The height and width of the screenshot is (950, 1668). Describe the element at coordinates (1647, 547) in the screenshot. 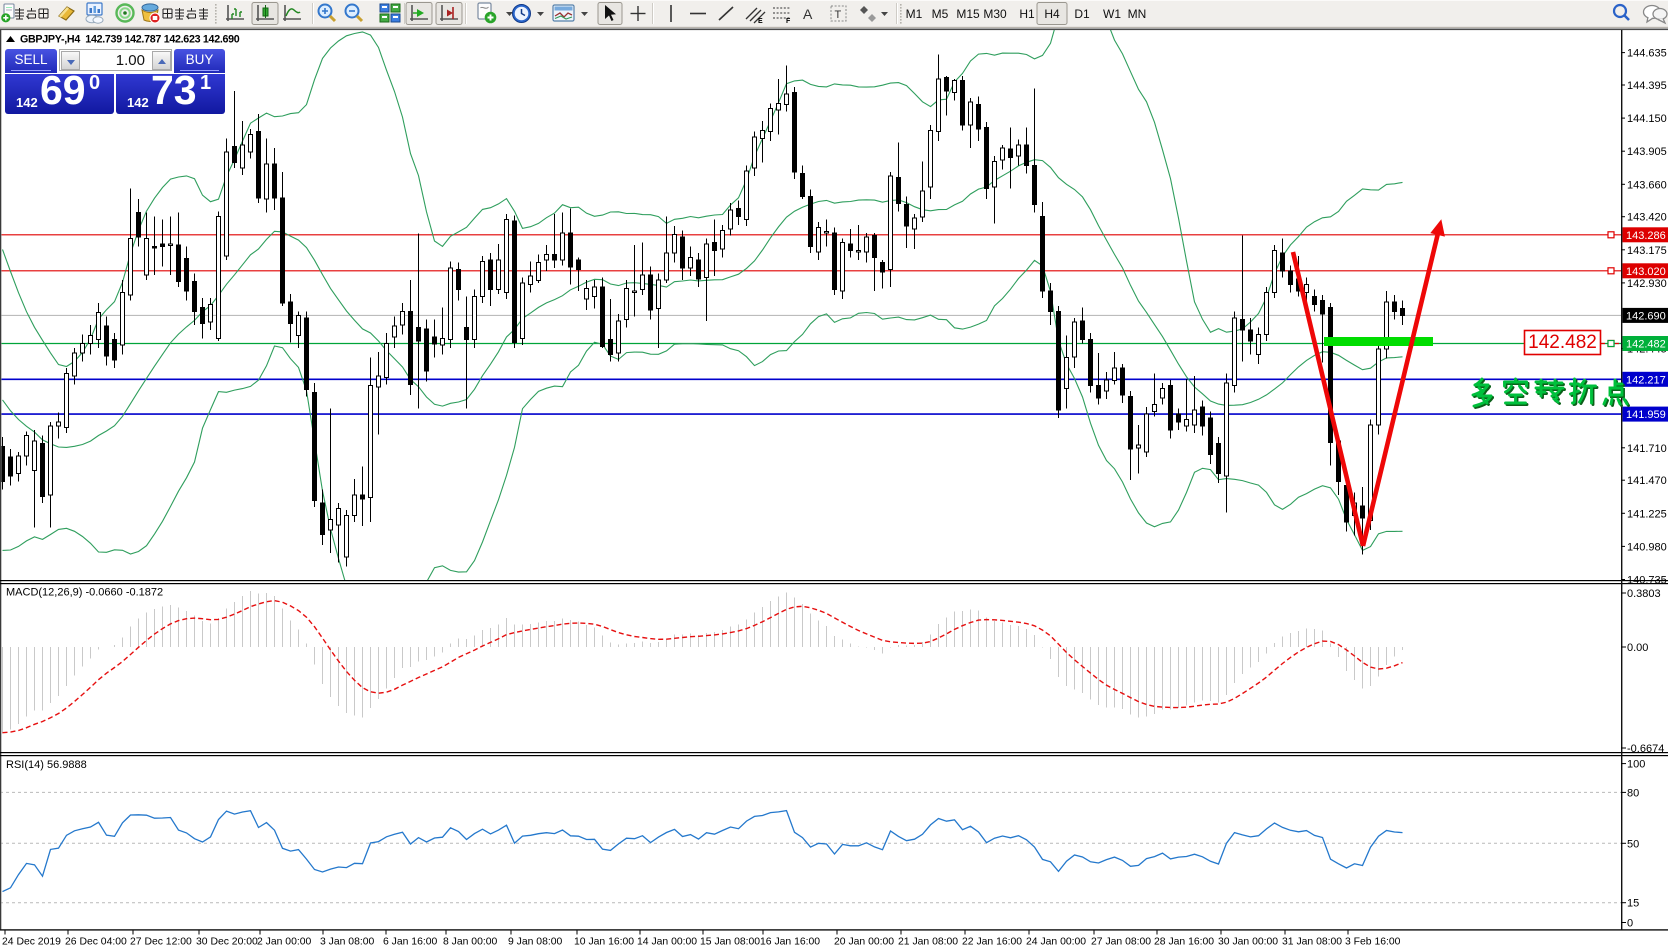

I see `svg-text: 140.980` at that location.